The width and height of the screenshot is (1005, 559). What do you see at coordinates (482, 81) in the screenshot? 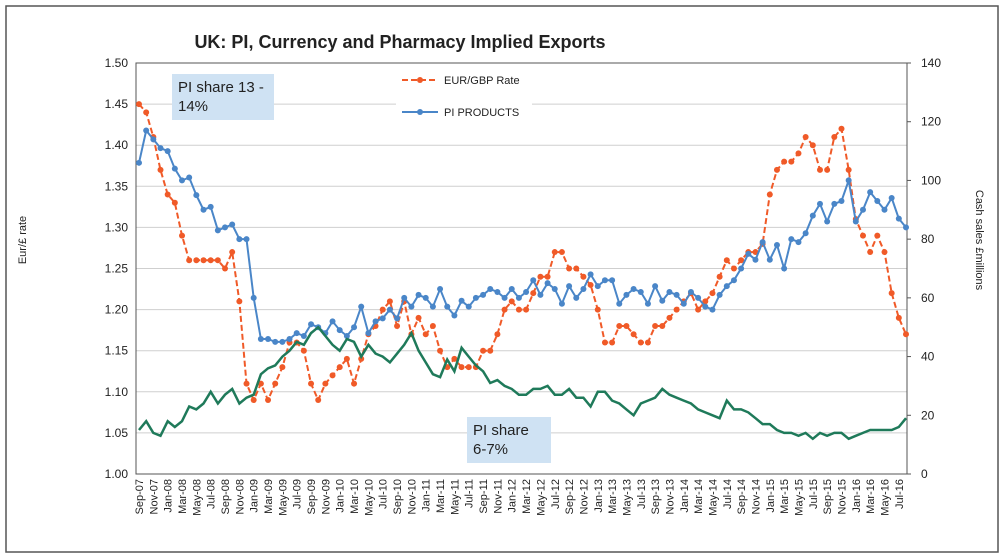
I see `legend-label: EUR/GBP Rate` at bounding box center [482, 81].